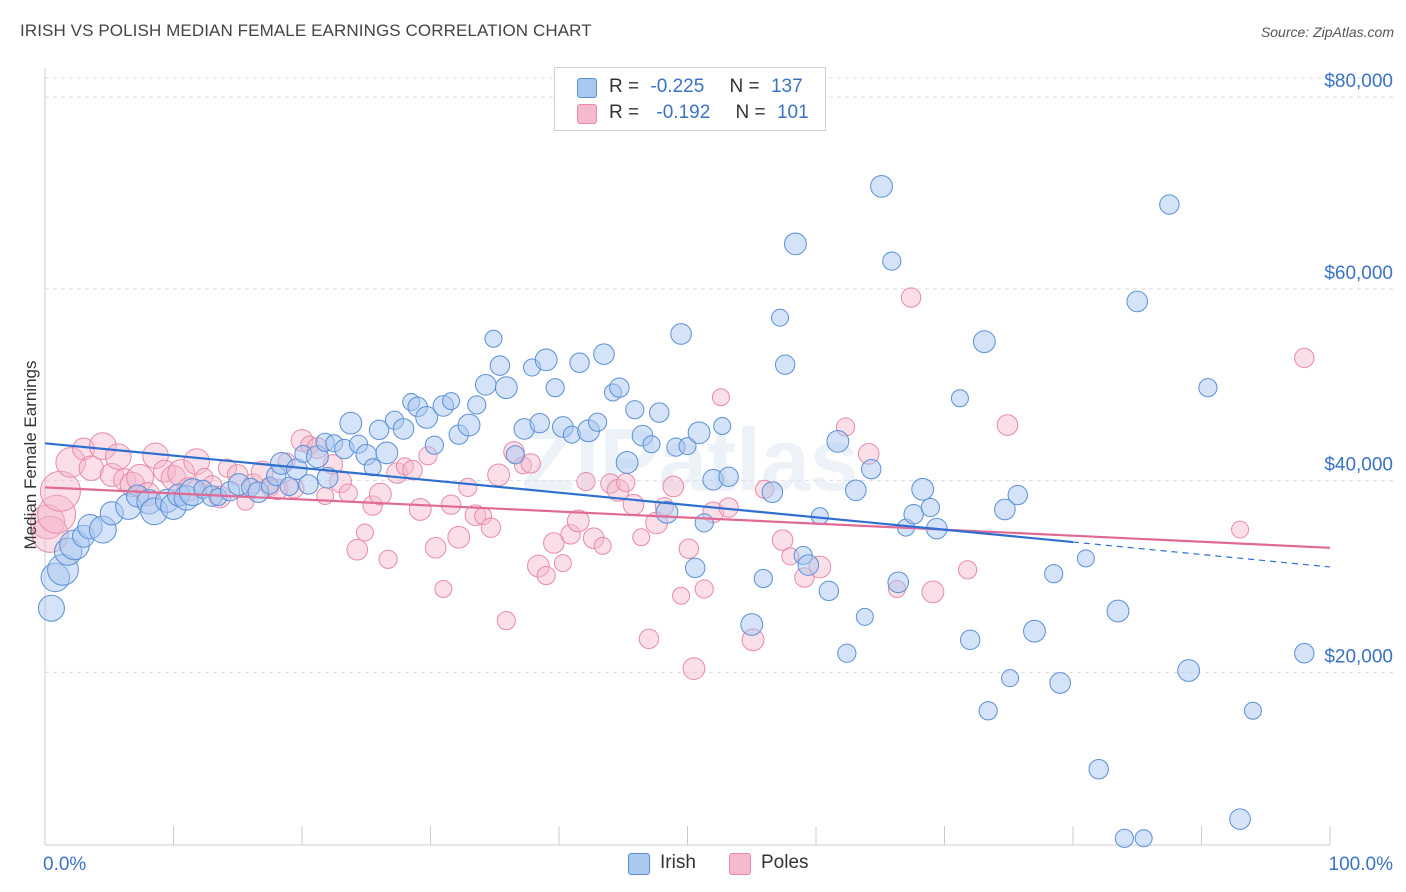 The width and height of the screenshot is (1406, 892). Describe the element at coordinates (587, 88) in the screenshot. I see `legend-swatch-irish` at that location.